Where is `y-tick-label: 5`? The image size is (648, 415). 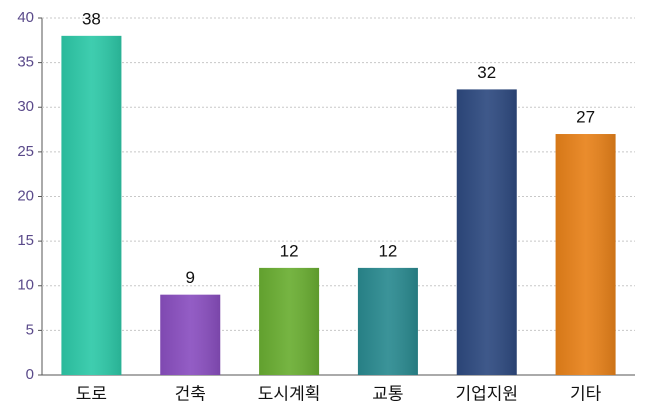
y-tick-label: 5 is located at coordinates (30, 329).